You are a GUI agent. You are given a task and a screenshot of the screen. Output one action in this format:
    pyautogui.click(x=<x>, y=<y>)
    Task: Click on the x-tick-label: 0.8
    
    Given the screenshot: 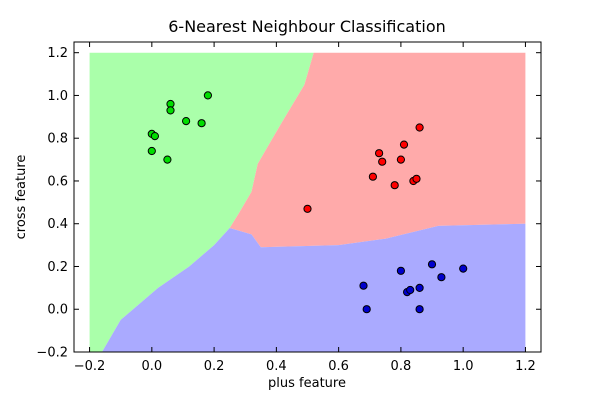 What is the action you would take?
    pyautogui.click(x=401, y=366)
    